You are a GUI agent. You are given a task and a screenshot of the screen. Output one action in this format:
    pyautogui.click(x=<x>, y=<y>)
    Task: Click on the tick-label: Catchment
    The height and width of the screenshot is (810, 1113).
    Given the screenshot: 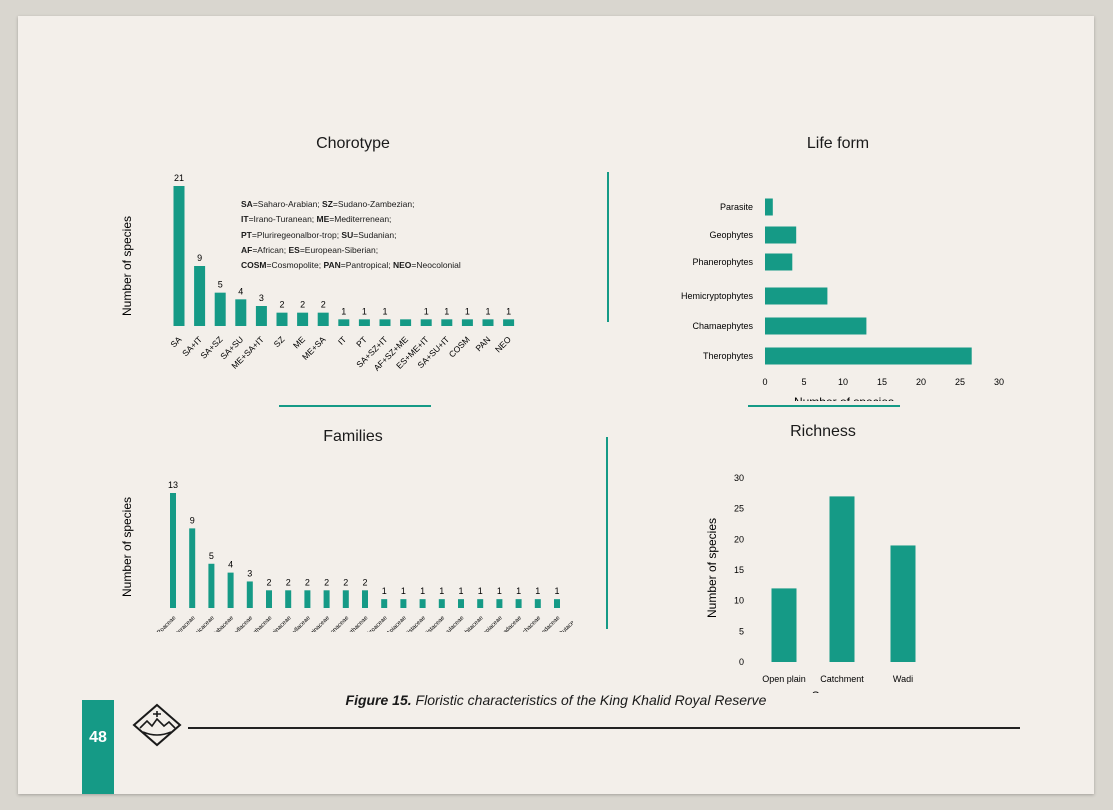 What is the action you would take?
    pyautogui.click(x=842, y=679)
    